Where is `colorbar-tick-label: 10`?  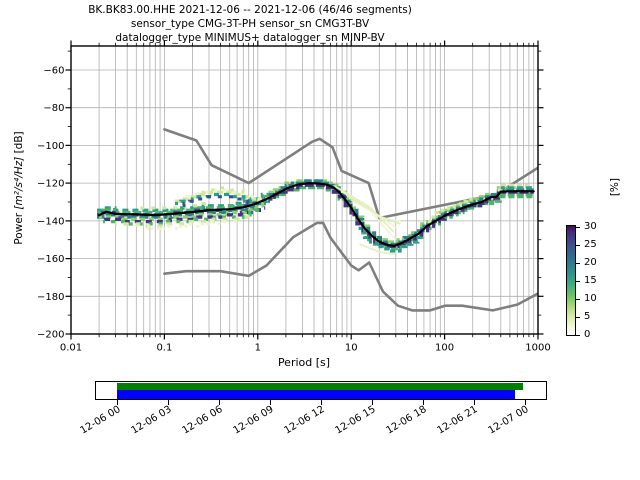
colorbar-tick-label: 10 is located at coordinates (590, 299).